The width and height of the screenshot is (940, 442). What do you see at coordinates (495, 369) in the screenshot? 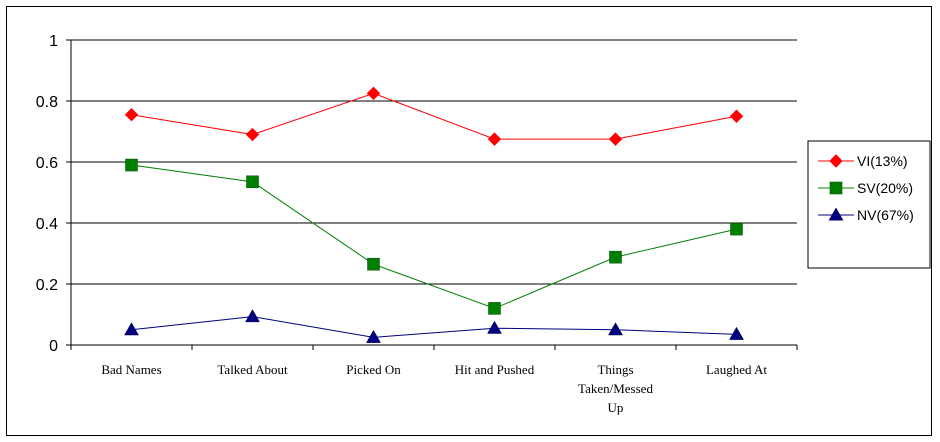
I see `x-tick-label: Hit and Pushed` at bounding box center [495, 369].